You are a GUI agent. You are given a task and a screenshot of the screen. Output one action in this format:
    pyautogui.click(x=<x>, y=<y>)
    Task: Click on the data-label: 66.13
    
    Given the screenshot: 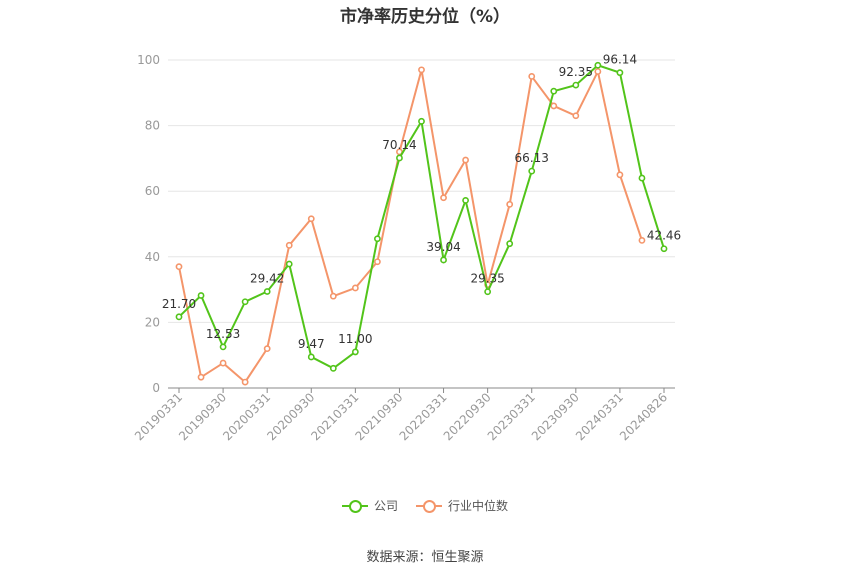 What is the action you would take?
    pyautogui.click(x=532, y=158)
    